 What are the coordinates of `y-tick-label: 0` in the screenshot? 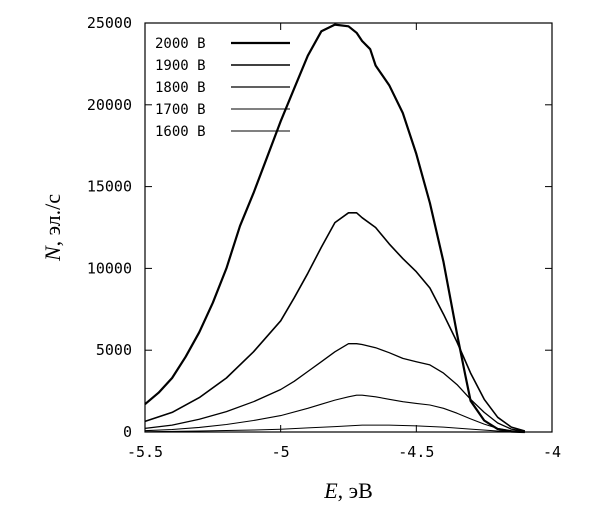 It's located at (127, 432).